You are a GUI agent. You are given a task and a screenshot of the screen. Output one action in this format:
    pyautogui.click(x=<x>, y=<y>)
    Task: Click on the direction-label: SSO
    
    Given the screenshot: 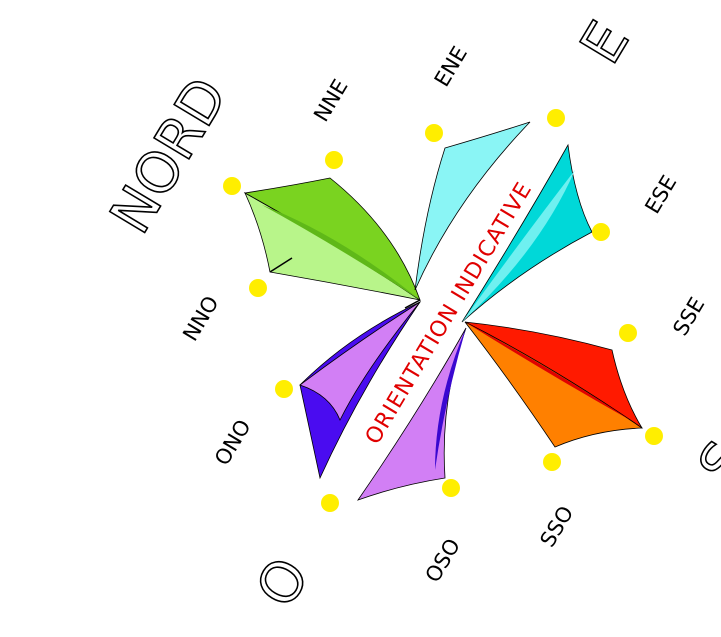 What is the action you would take?
    pyautogui.click(x=556, y=526)
    